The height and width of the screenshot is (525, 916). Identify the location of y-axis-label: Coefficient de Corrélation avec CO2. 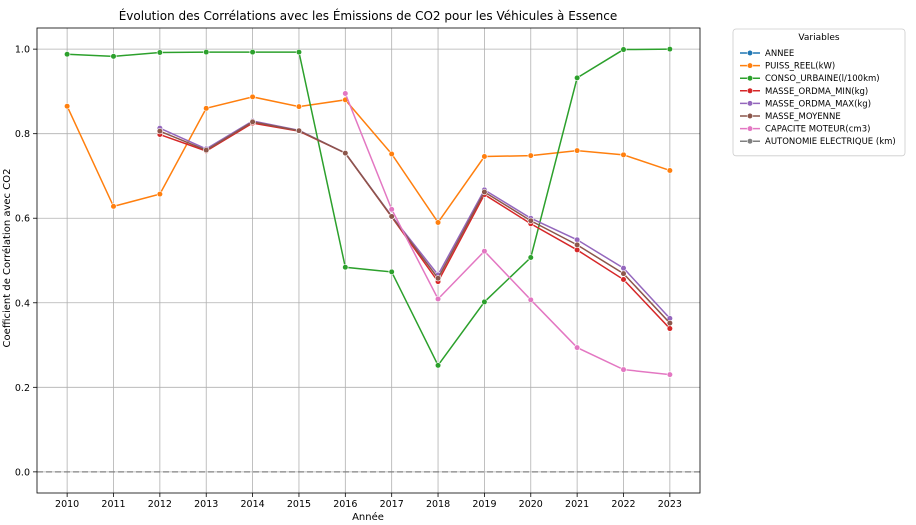
(7, 258).